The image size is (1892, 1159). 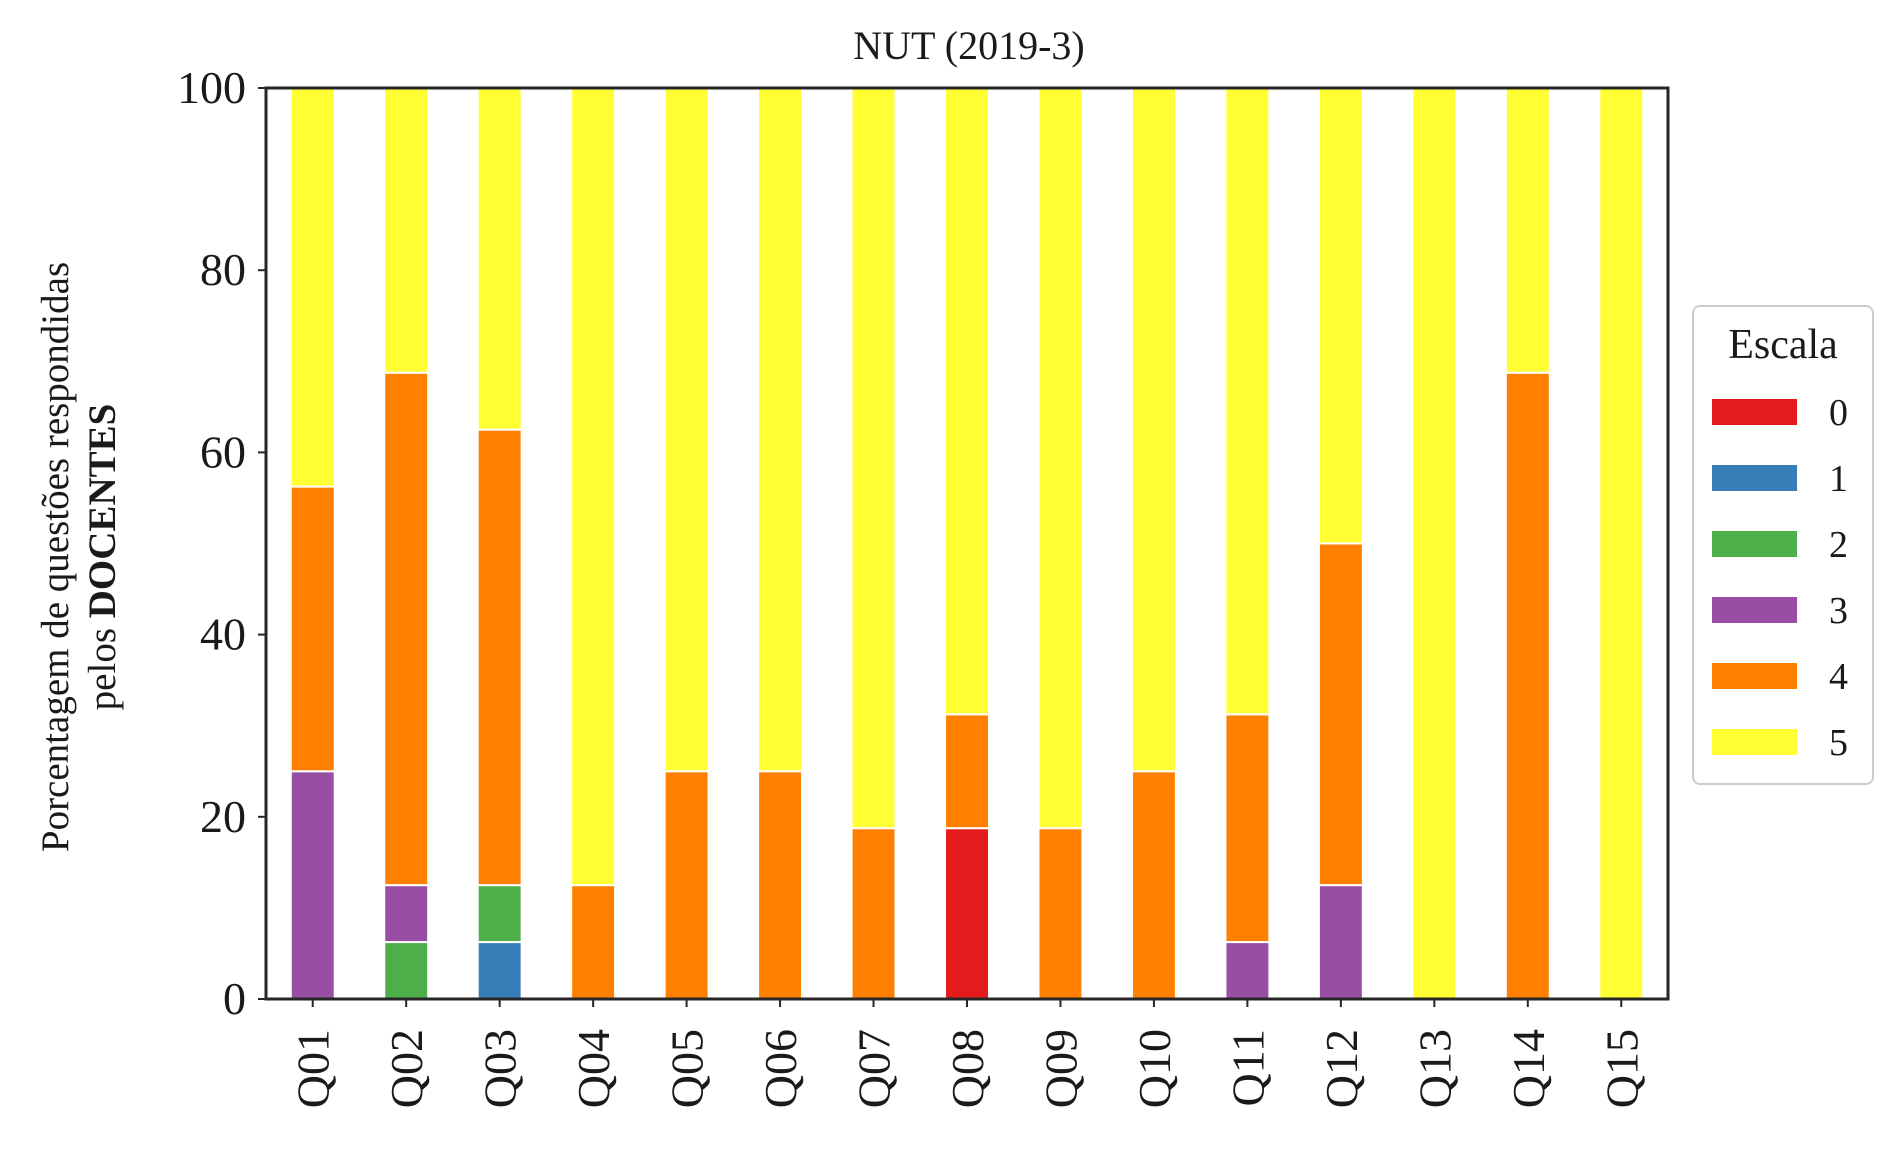 What do you see at coordinates (1247, 1068) in the screenshot?
I see `x-tick-label-Q11: Q11` at bounding box center [1247, 1068].